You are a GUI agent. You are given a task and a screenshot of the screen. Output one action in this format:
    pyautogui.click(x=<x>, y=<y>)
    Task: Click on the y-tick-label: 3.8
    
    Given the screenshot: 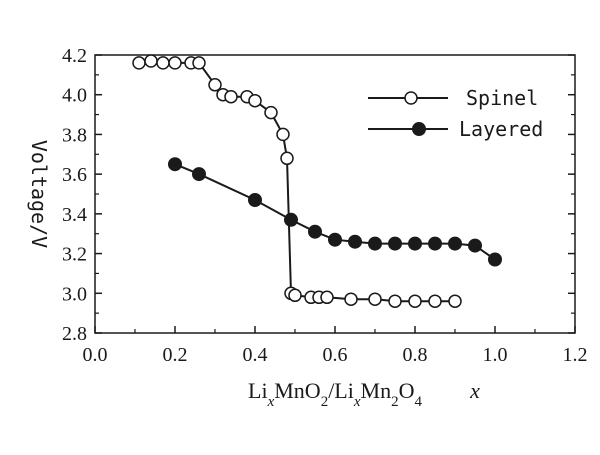 What is the action you would take?
    pyautogui.click(x=74, y=135)
    